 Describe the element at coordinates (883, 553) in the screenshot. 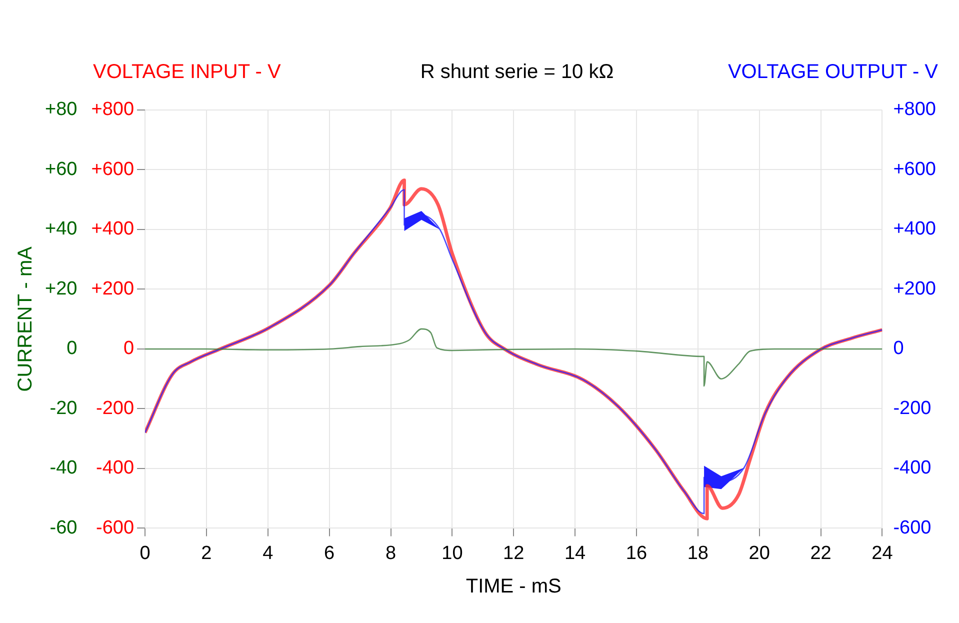

I see `x-tick-label: 24` at that location.